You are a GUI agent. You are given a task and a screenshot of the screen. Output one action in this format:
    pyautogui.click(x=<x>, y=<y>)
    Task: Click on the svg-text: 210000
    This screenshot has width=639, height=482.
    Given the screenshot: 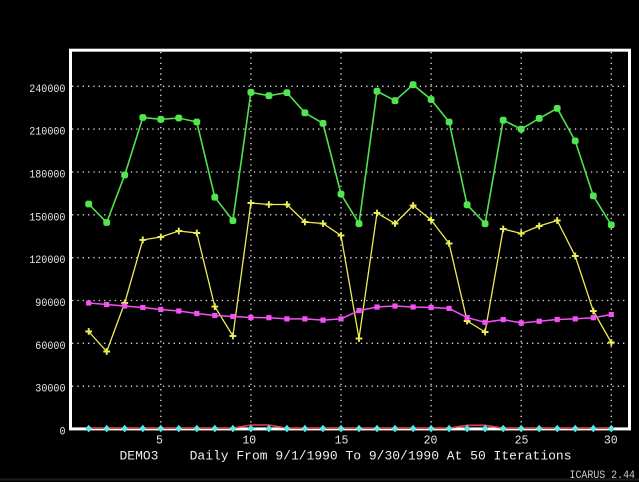 What is the action you would take?
    pyautogui.click(x=47, y=133)
    